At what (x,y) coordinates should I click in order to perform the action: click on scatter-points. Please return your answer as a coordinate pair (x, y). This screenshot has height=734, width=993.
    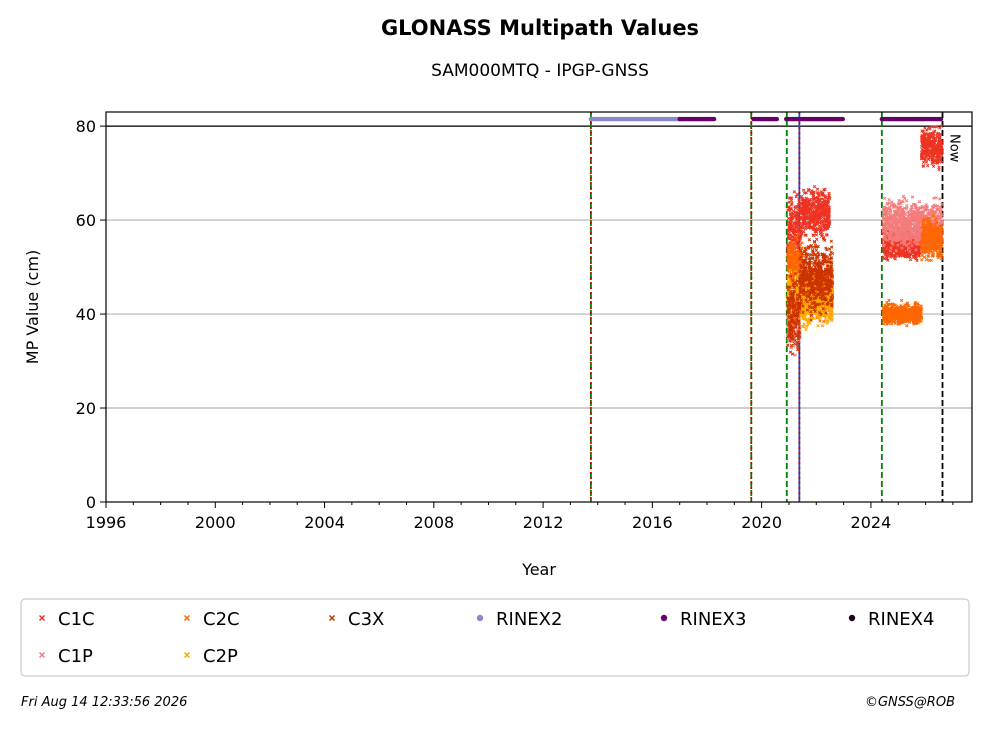
    Looking at the image, I should click on (766, 236).